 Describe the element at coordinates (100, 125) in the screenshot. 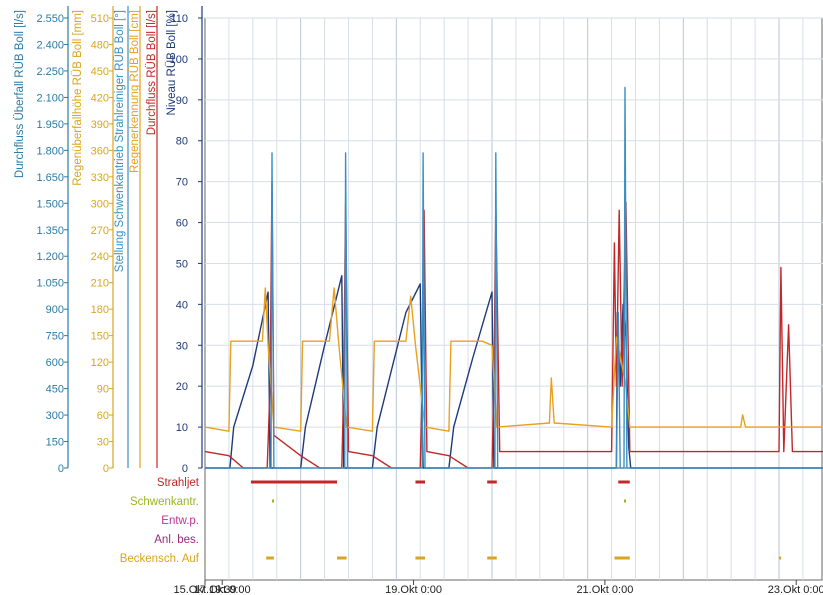

I see `regenhoehe-tick-label: 390` at that location.